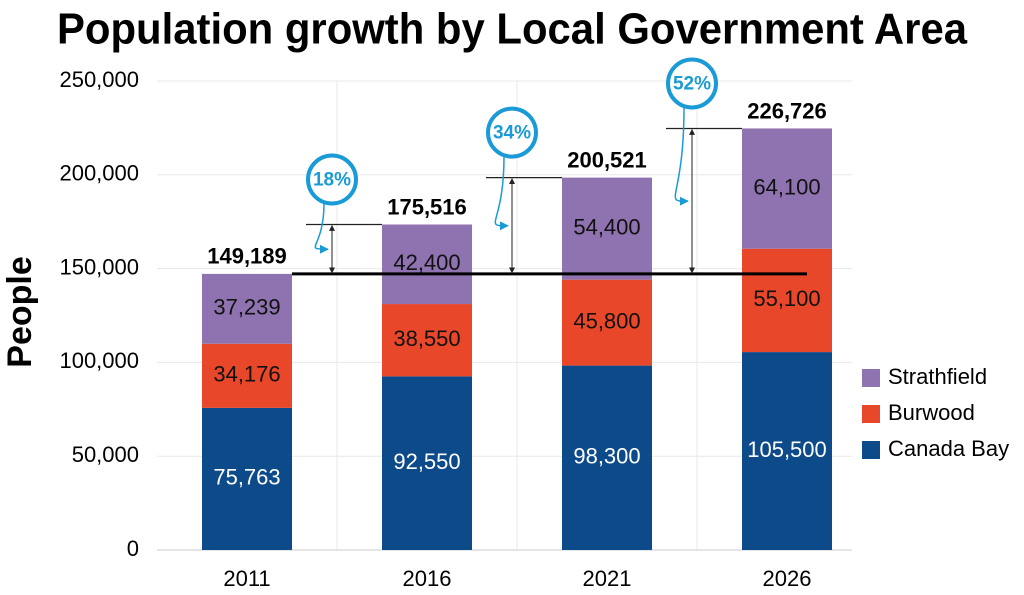  Describe the element at coordinates (427, 578) in the screenshot. I see `x-tick-label: 2016` at that location.